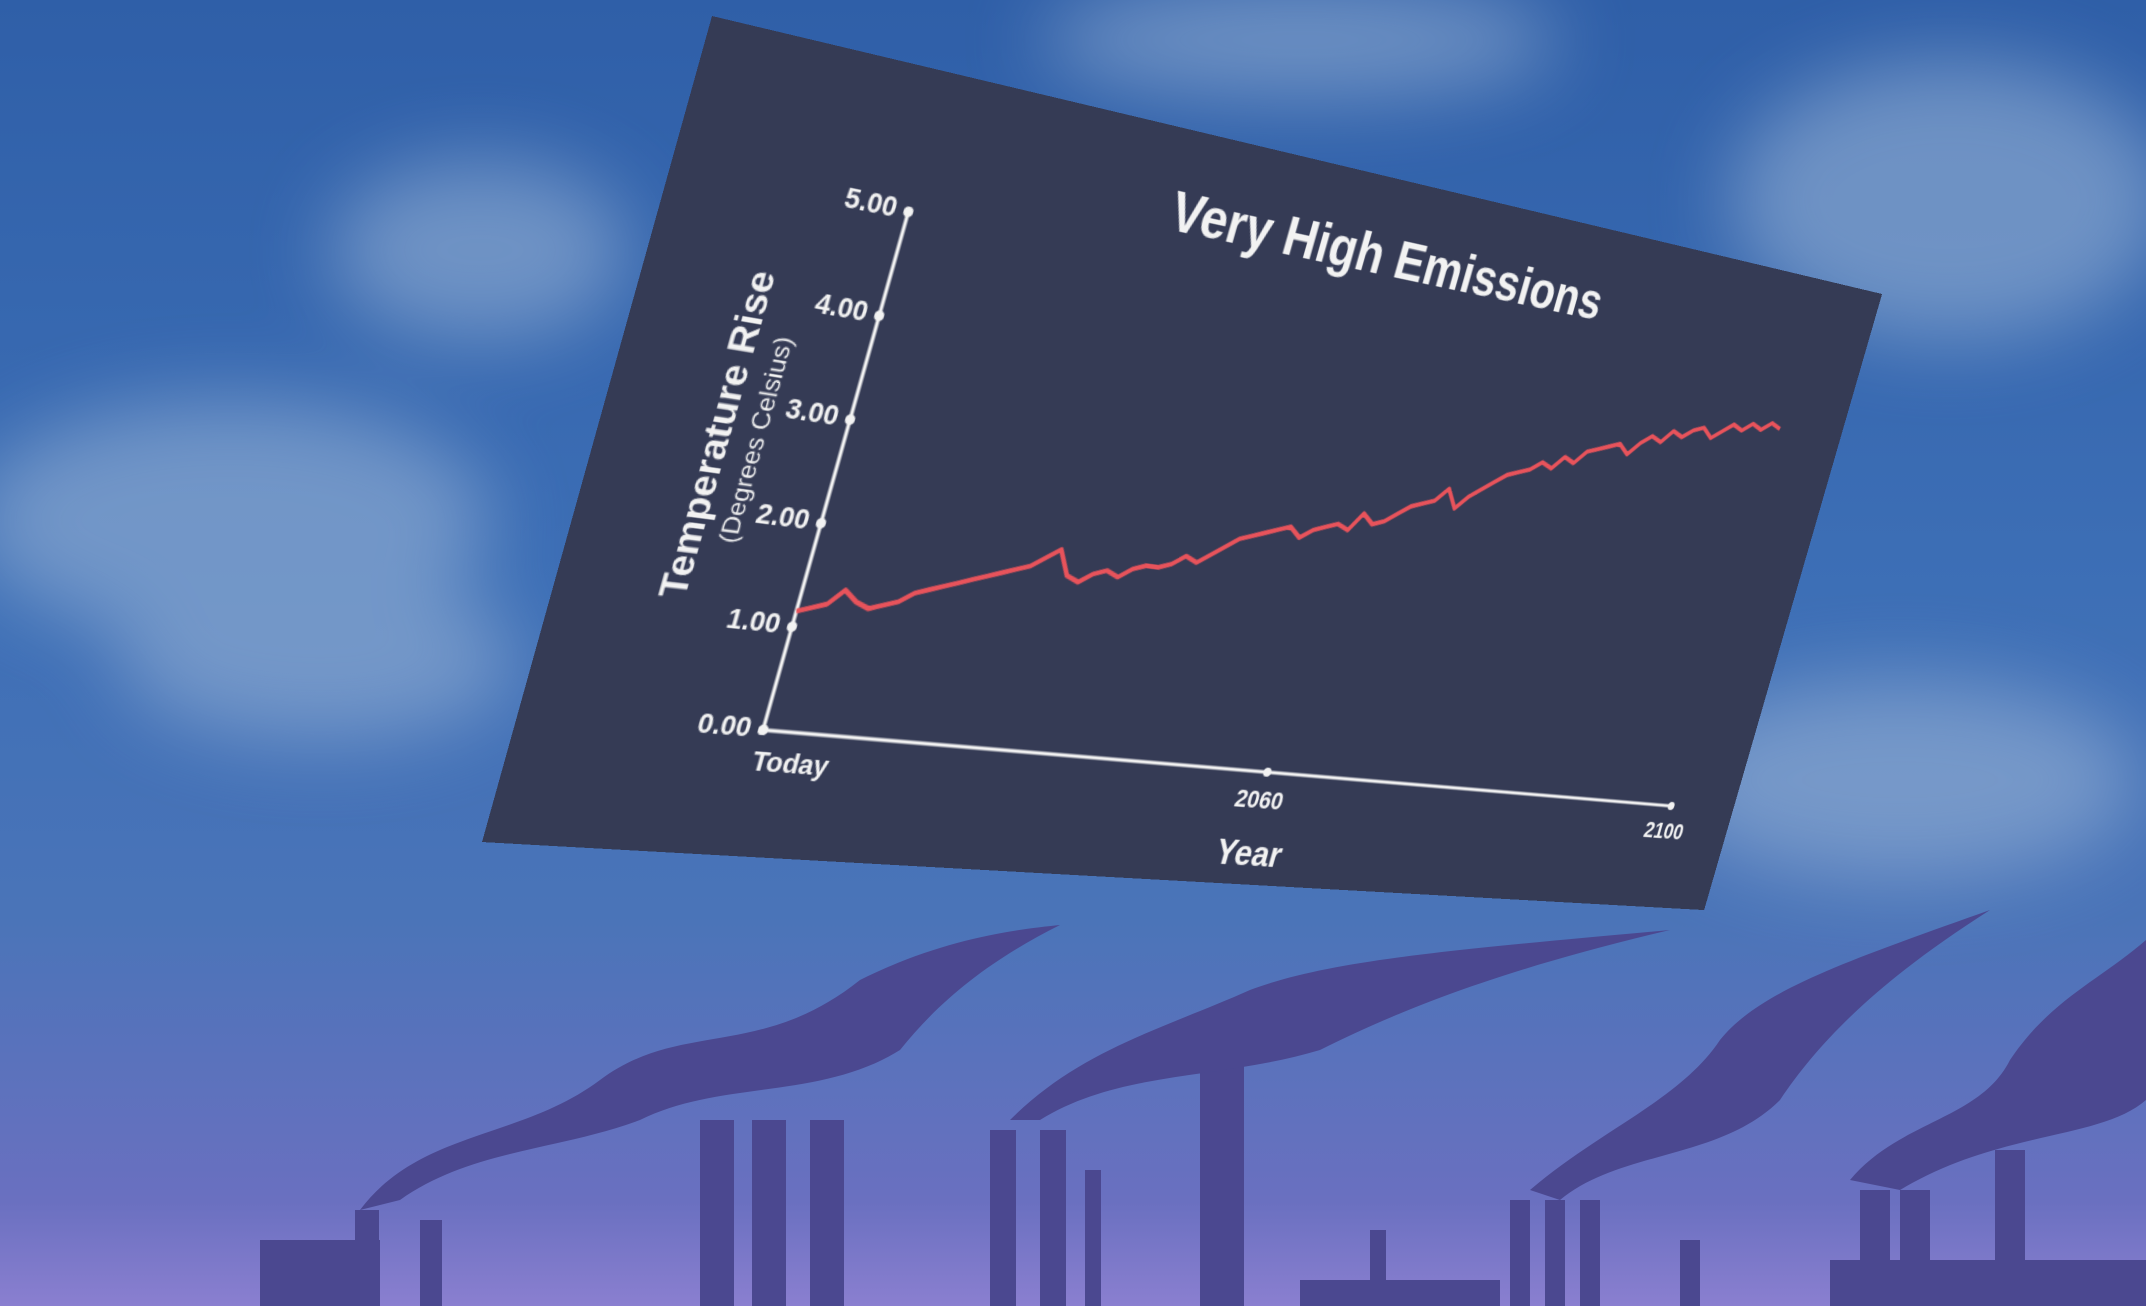 The image size is (2146, 1306). What do you see at coordinates (1259, 799) in the screenshot?
I see `x-tick-label: 2060` at bounding box center [1259, 799].